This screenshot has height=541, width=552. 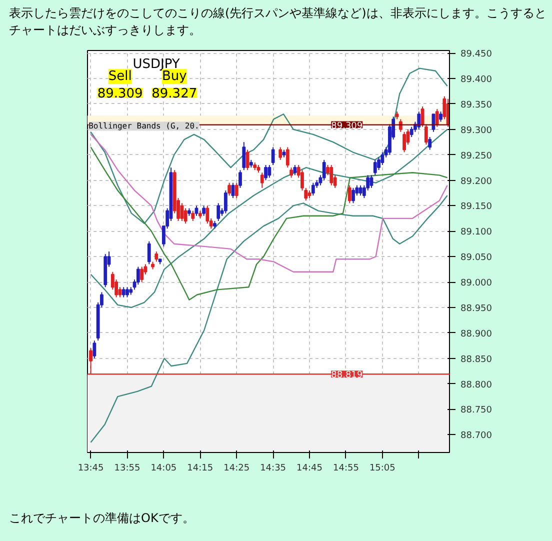 I want to click on x-tick-label: 14:25, so click(x=237, y=469).